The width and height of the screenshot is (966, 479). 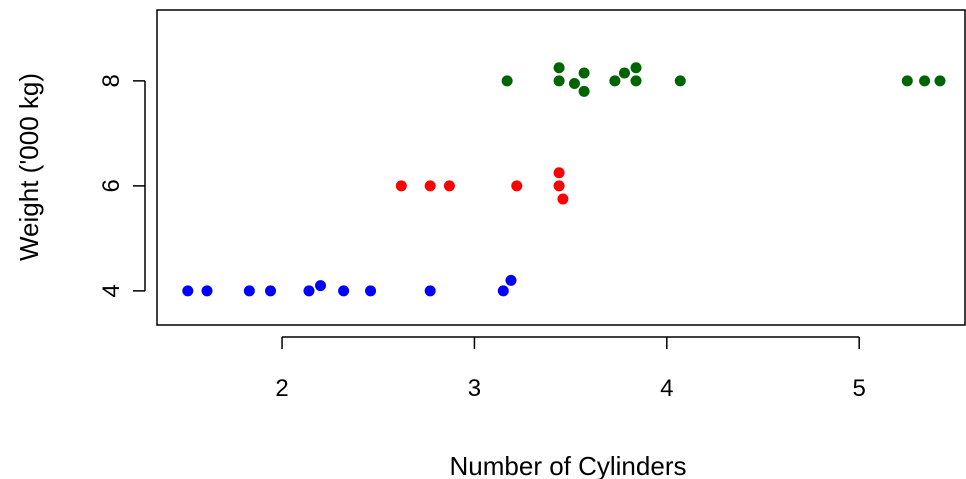 What do you see at coordinates (111, 290) in the screenshot?
I see `y-tick-label: 4` at bounding box center [111, 290].